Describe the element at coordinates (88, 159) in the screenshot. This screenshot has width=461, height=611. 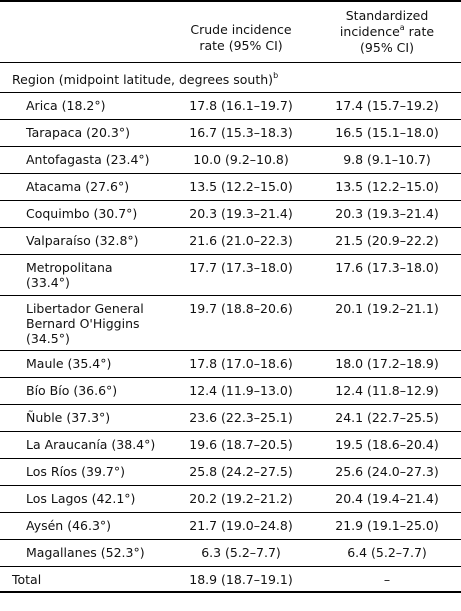
I see `row-region: Antofagasta (23.4°)` at that location.